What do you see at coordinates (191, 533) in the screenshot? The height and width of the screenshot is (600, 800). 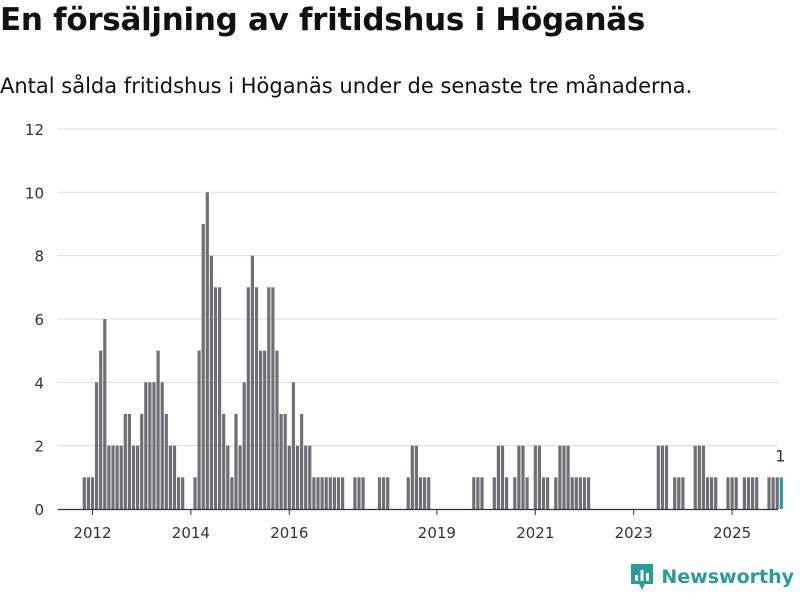 I see `x-tick-label: 2014` at bounding box center [191, 533].